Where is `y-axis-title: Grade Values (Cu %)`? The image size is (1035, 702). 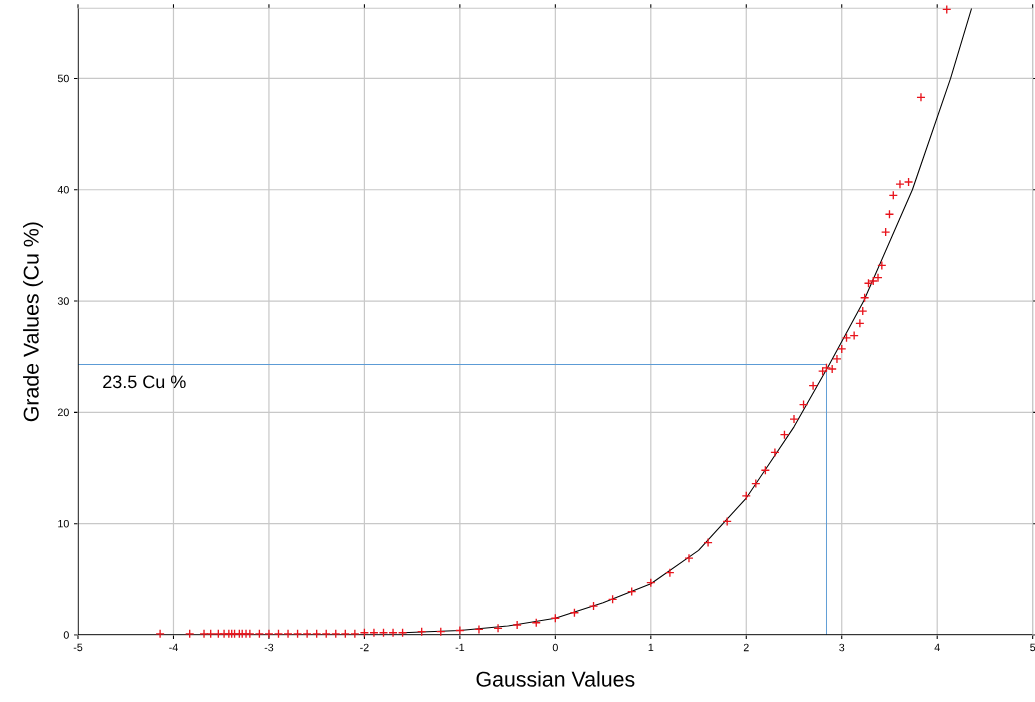 y-axis-title: Grade Values (Cu %) is located at coordinates (33, 322).